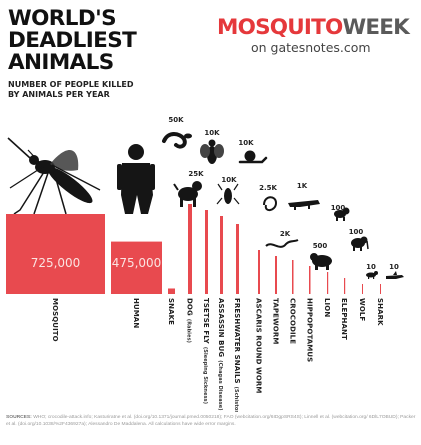 The width and height of the screenshot is (421, 445). What do you see at coordinates (320, 246) in the screenshot?
I see `value-label-hippopotamus: 500` at bounding box center [320, 246].